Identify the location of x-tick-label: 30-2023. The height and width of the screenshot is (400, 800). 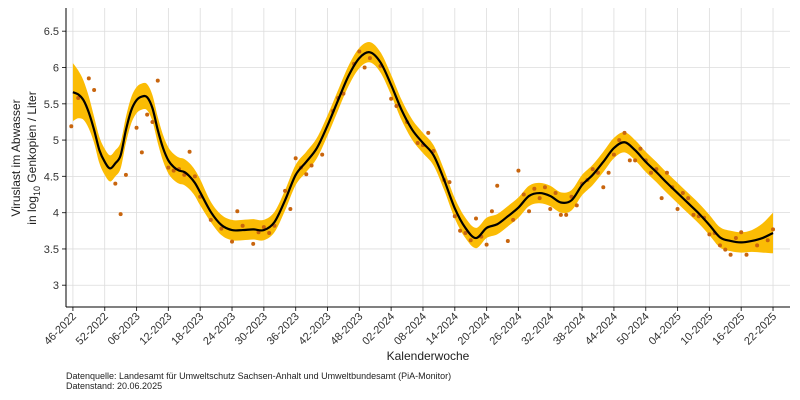
(251, 329).